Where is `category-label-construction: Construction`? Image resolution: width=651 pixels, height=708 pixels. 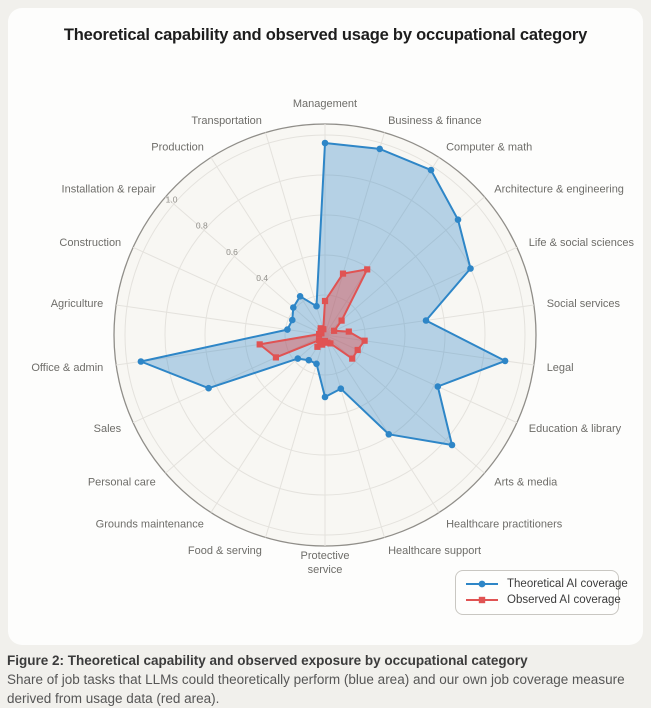
category-label-construction: Construction is located at coordinates (90, 243).